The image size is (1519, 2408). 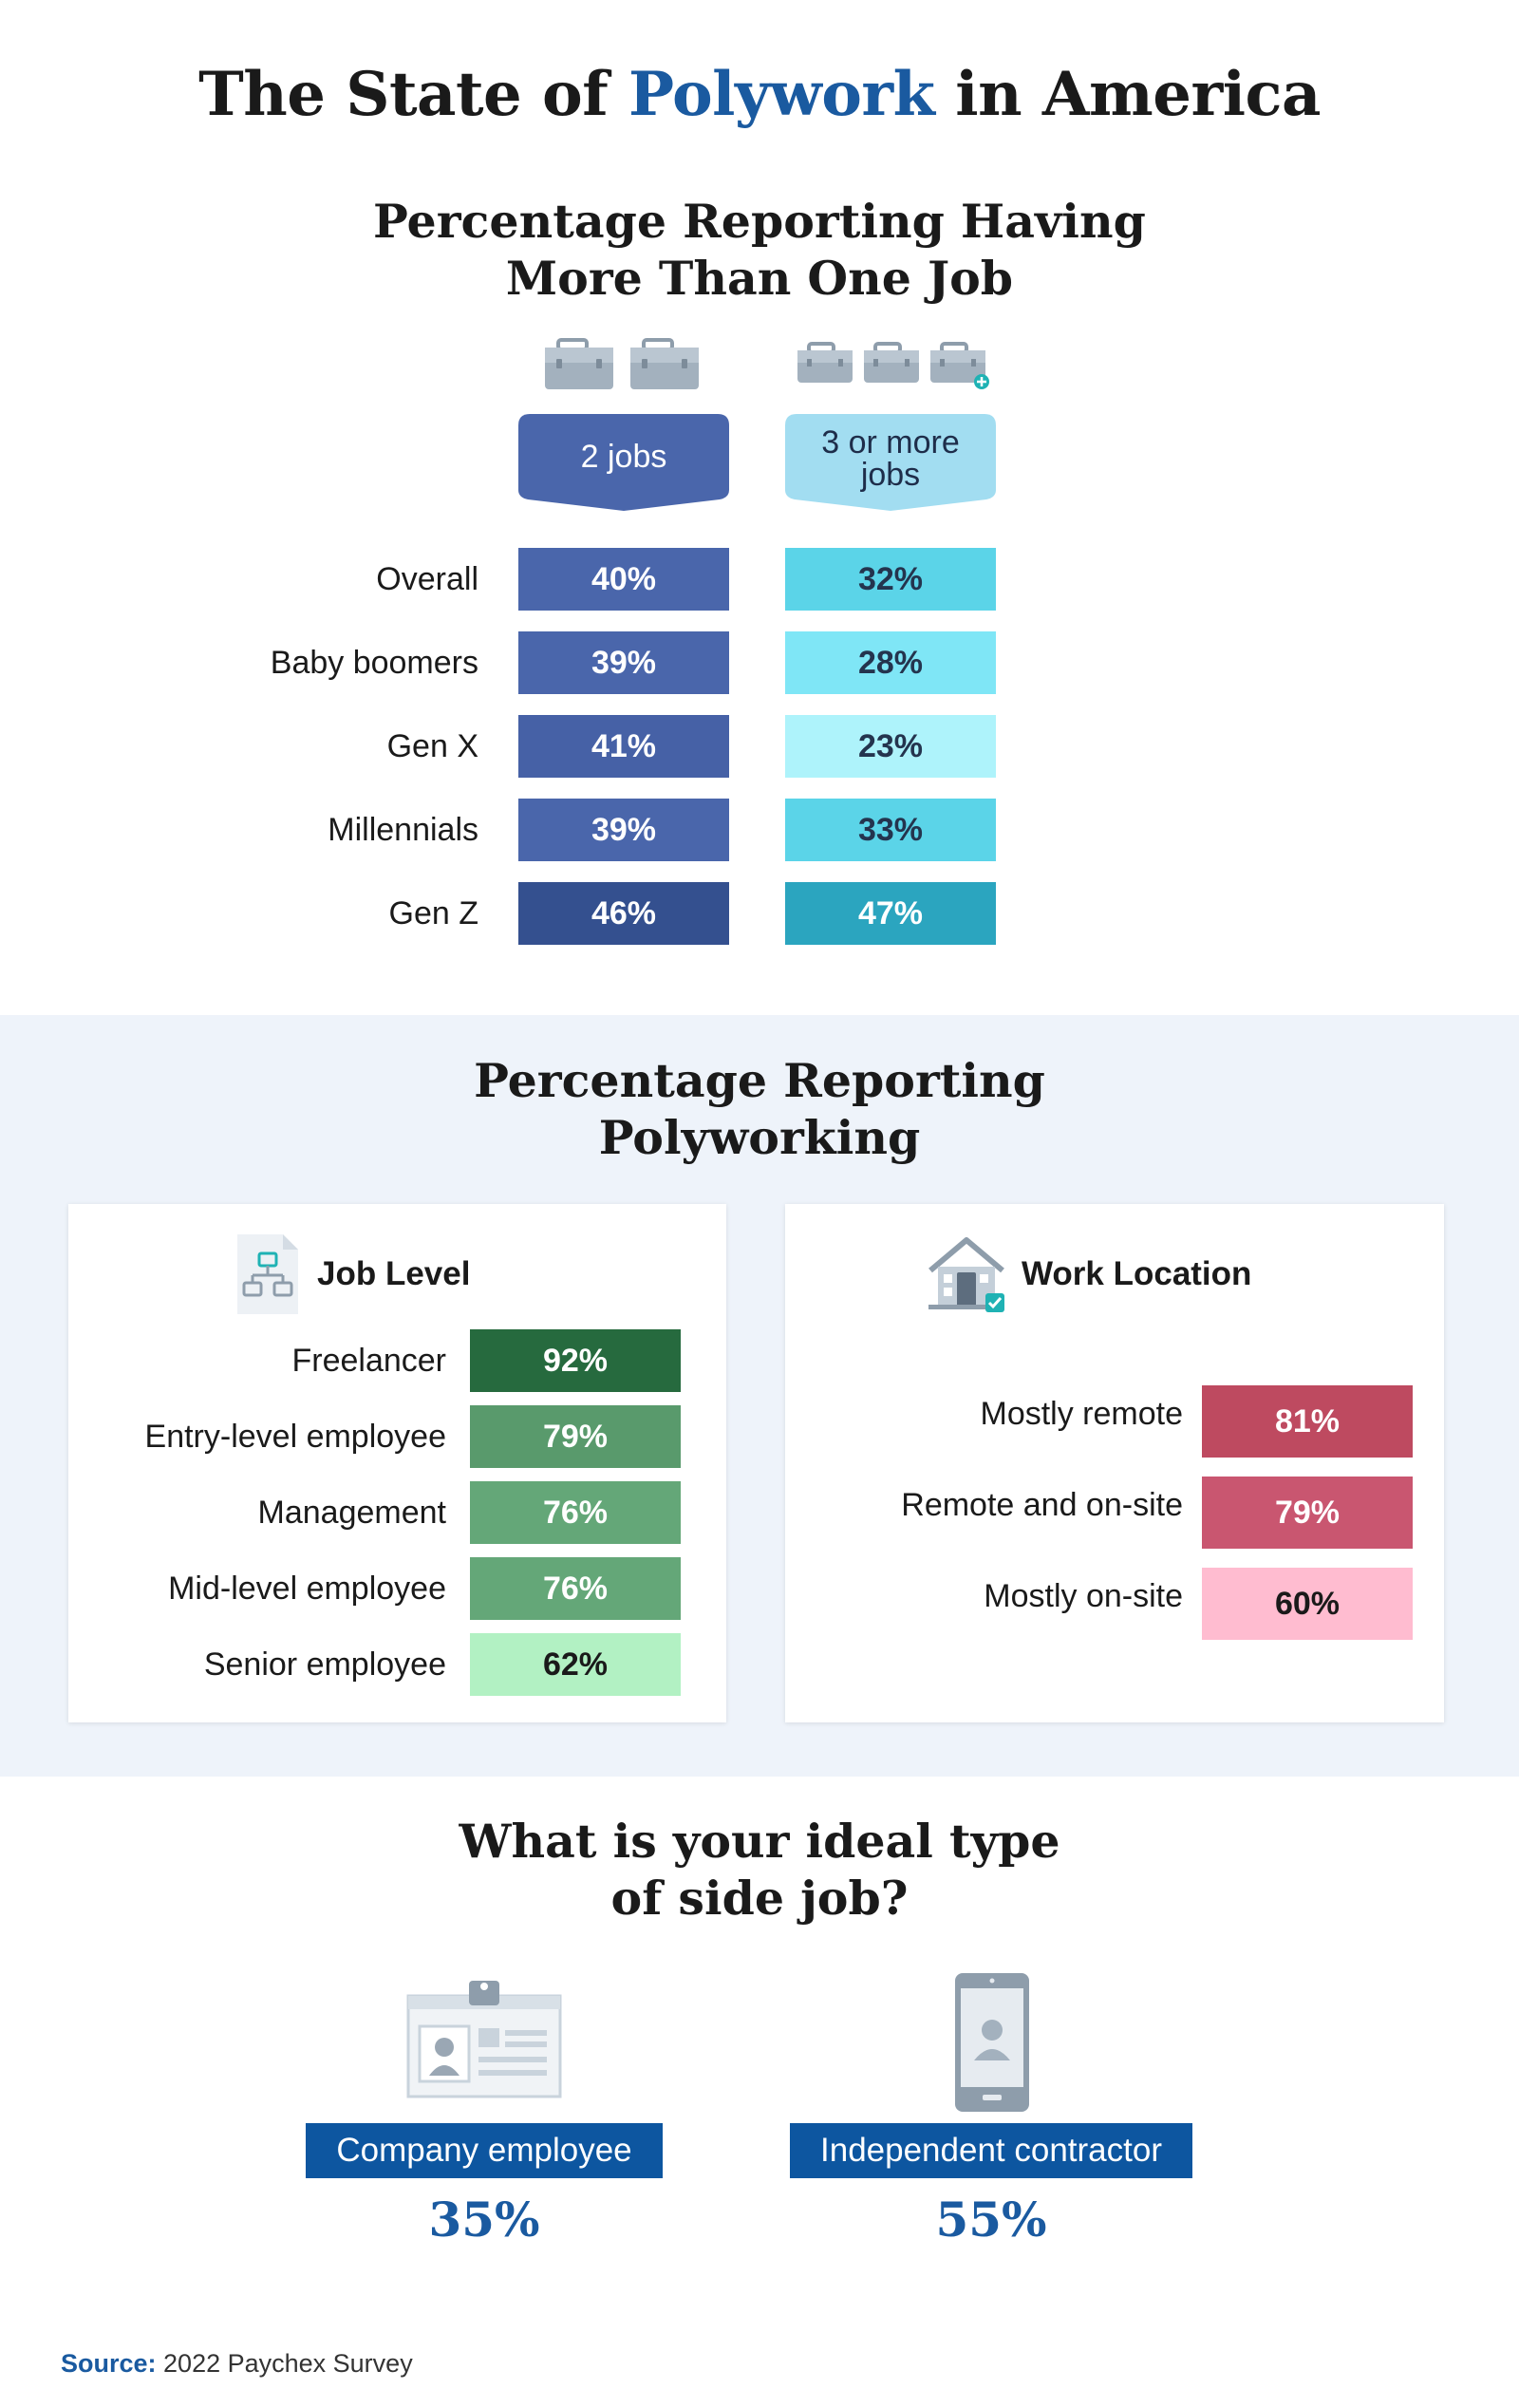 I want to click on title-prefix: The State of, so click(x=413, y=94).